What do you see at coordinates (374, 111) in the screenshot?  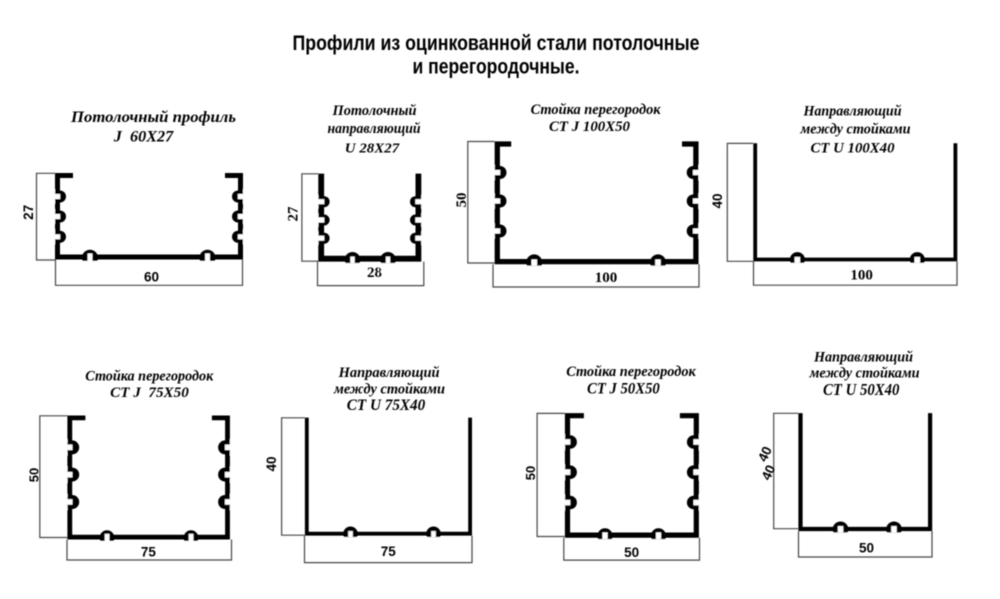 I see `svg-text: Потолочный` at bounding box center [374, 111].